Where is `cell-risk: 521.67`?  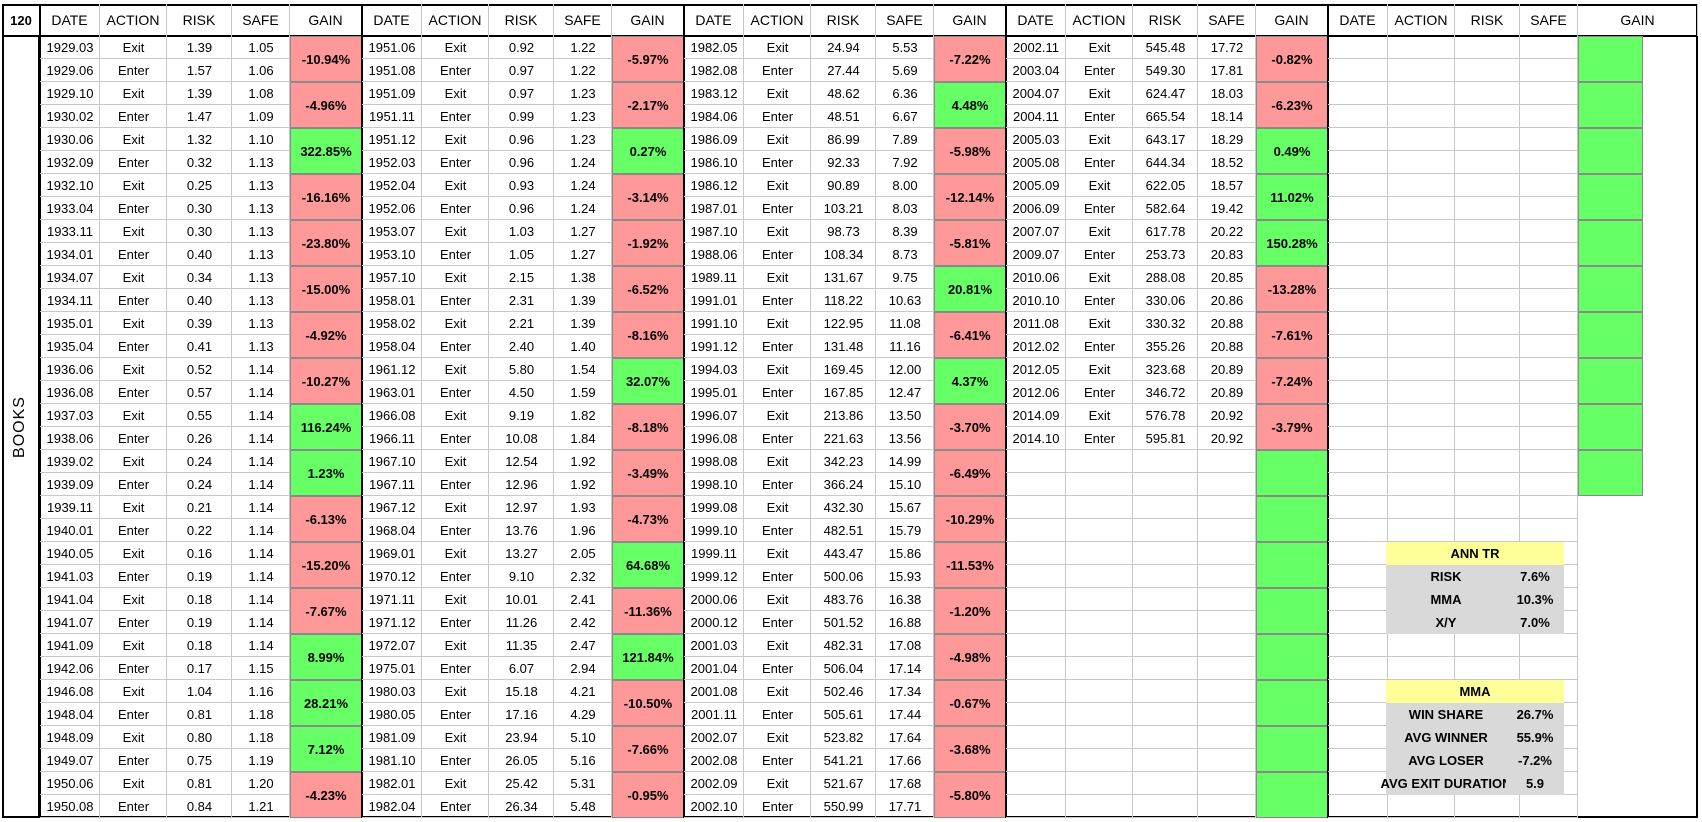 cell-risk: 521.67 is located at coordinates (843, 783).